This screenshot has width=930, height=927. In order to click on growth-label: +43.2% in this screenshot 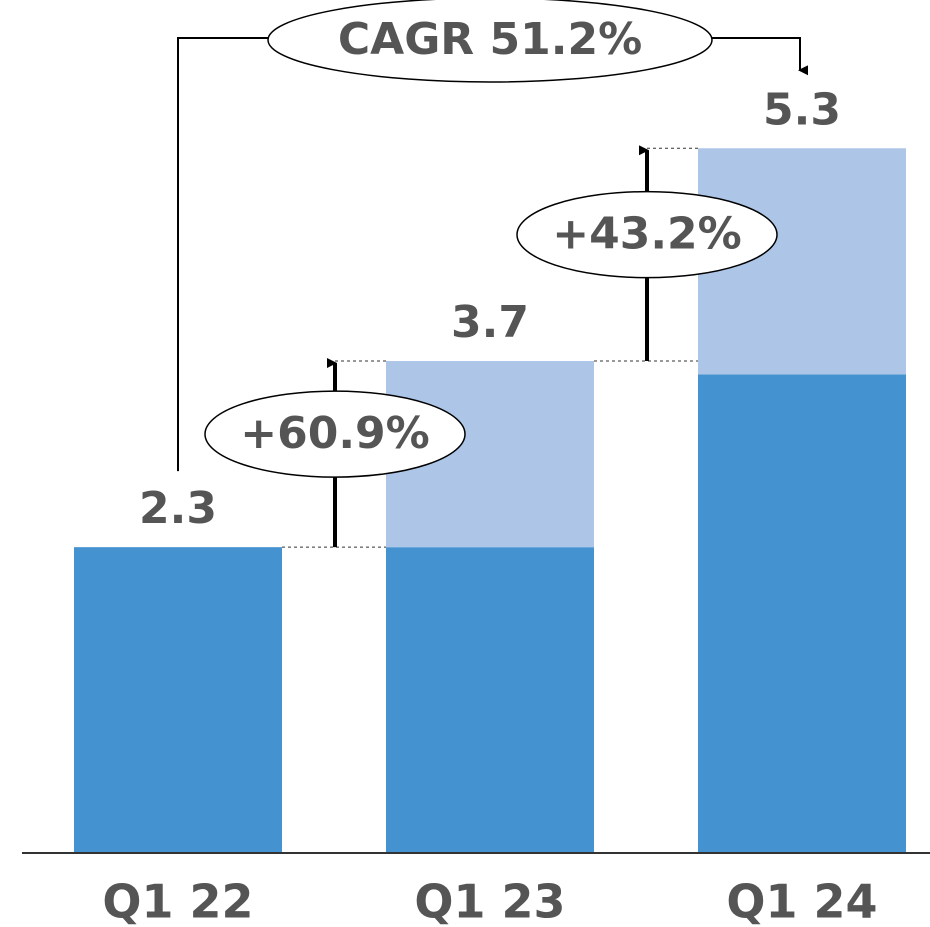, I will do `click(647, 234)`.